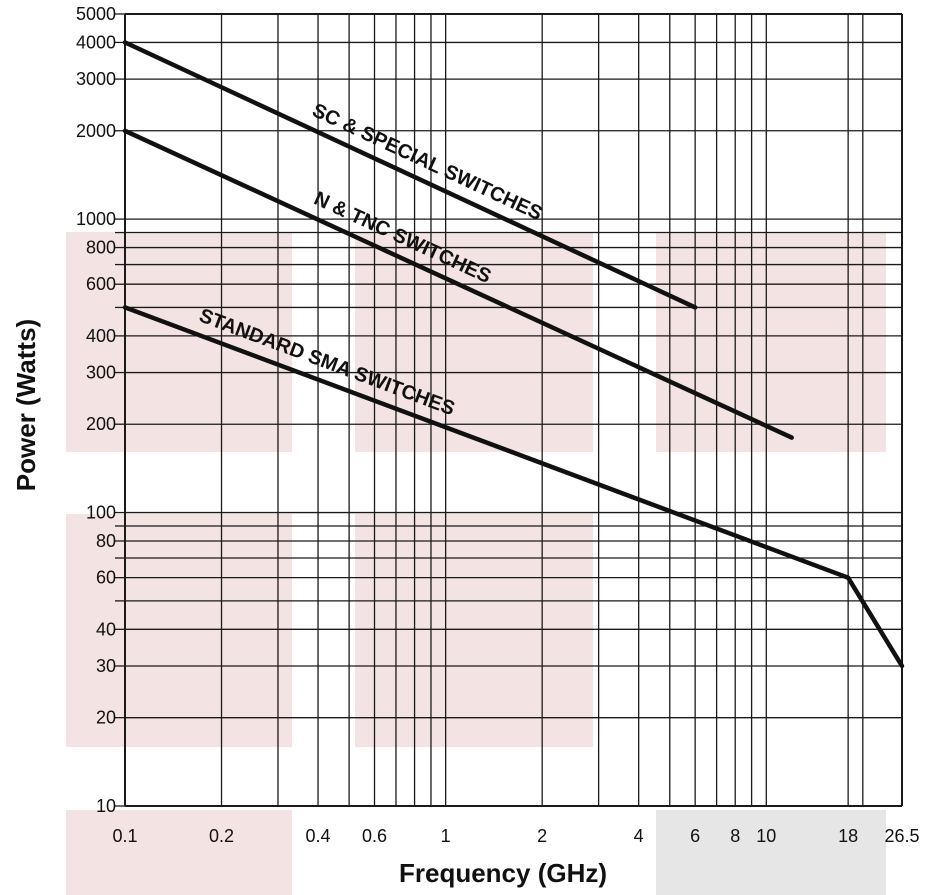  I want to click on y-axis-title: Power (Watts), so click(26, 405).